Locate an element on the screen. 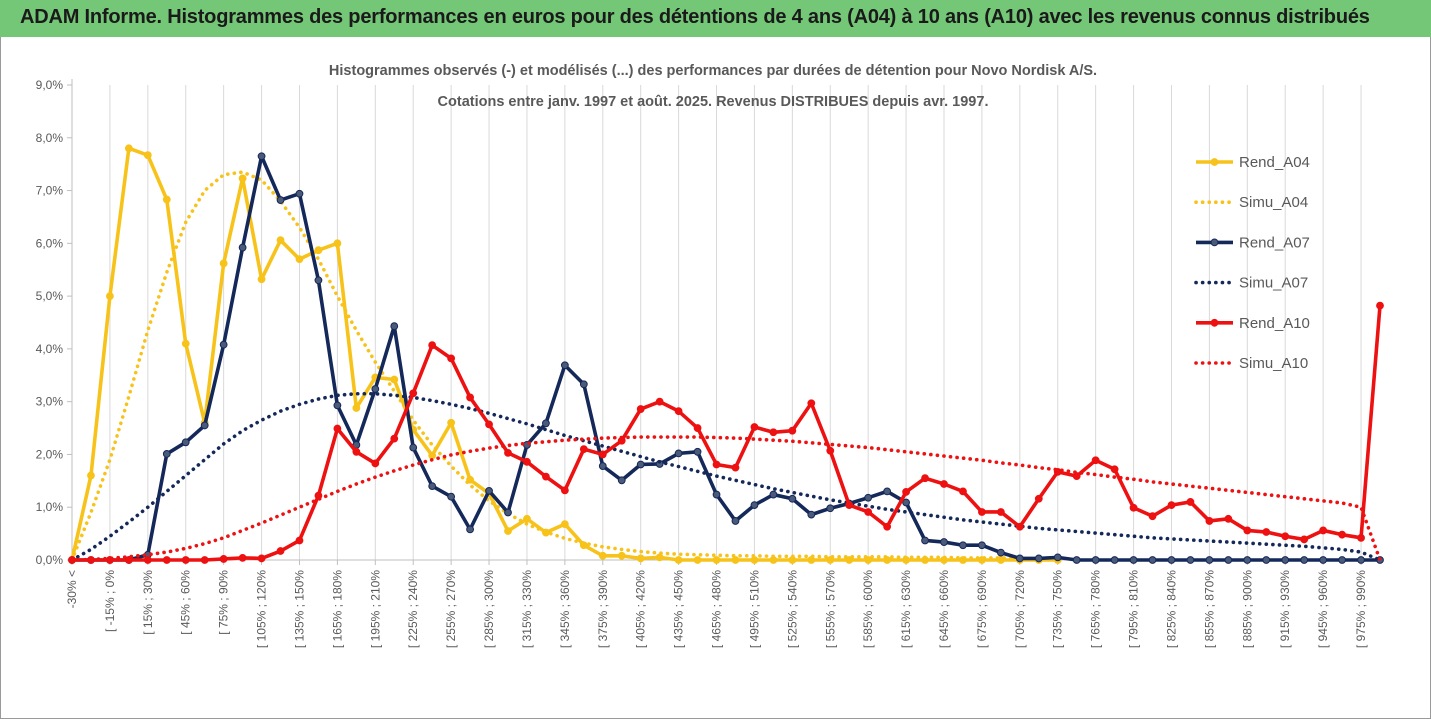 This screenshot has height=719, width=1431. x-tick-label: [ 75% ; 90% is located at coordinates (224, 602).